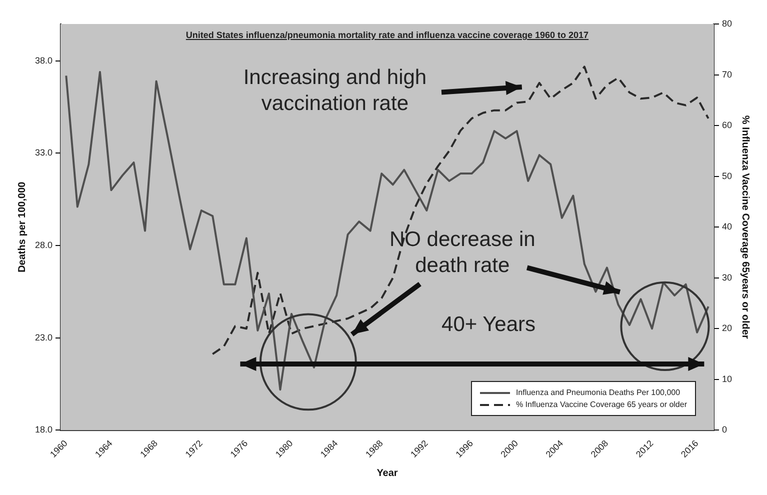 Image resolution: width=767 pixels, height=495 pixels. Describe the element at coordinates (727, 125) in the screenshot. I see `y2-tick-label: 60` at that location.